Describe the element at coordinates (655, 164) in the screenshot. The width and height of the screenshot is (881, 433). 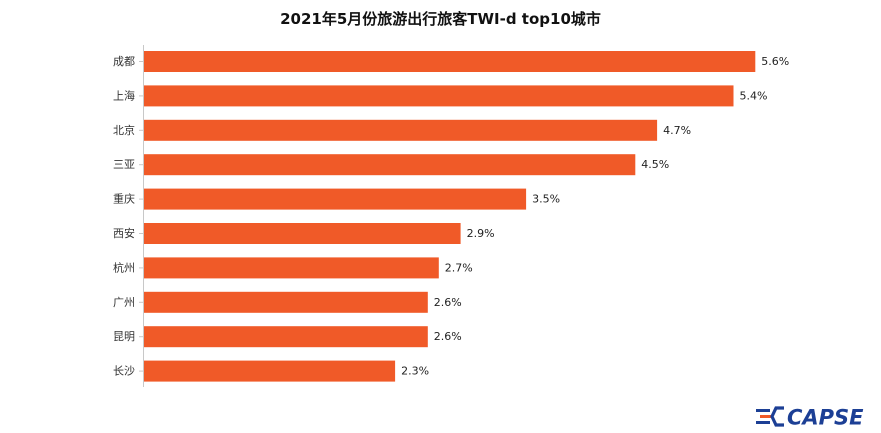
I see `value-label-3: 4.5%` at that location.